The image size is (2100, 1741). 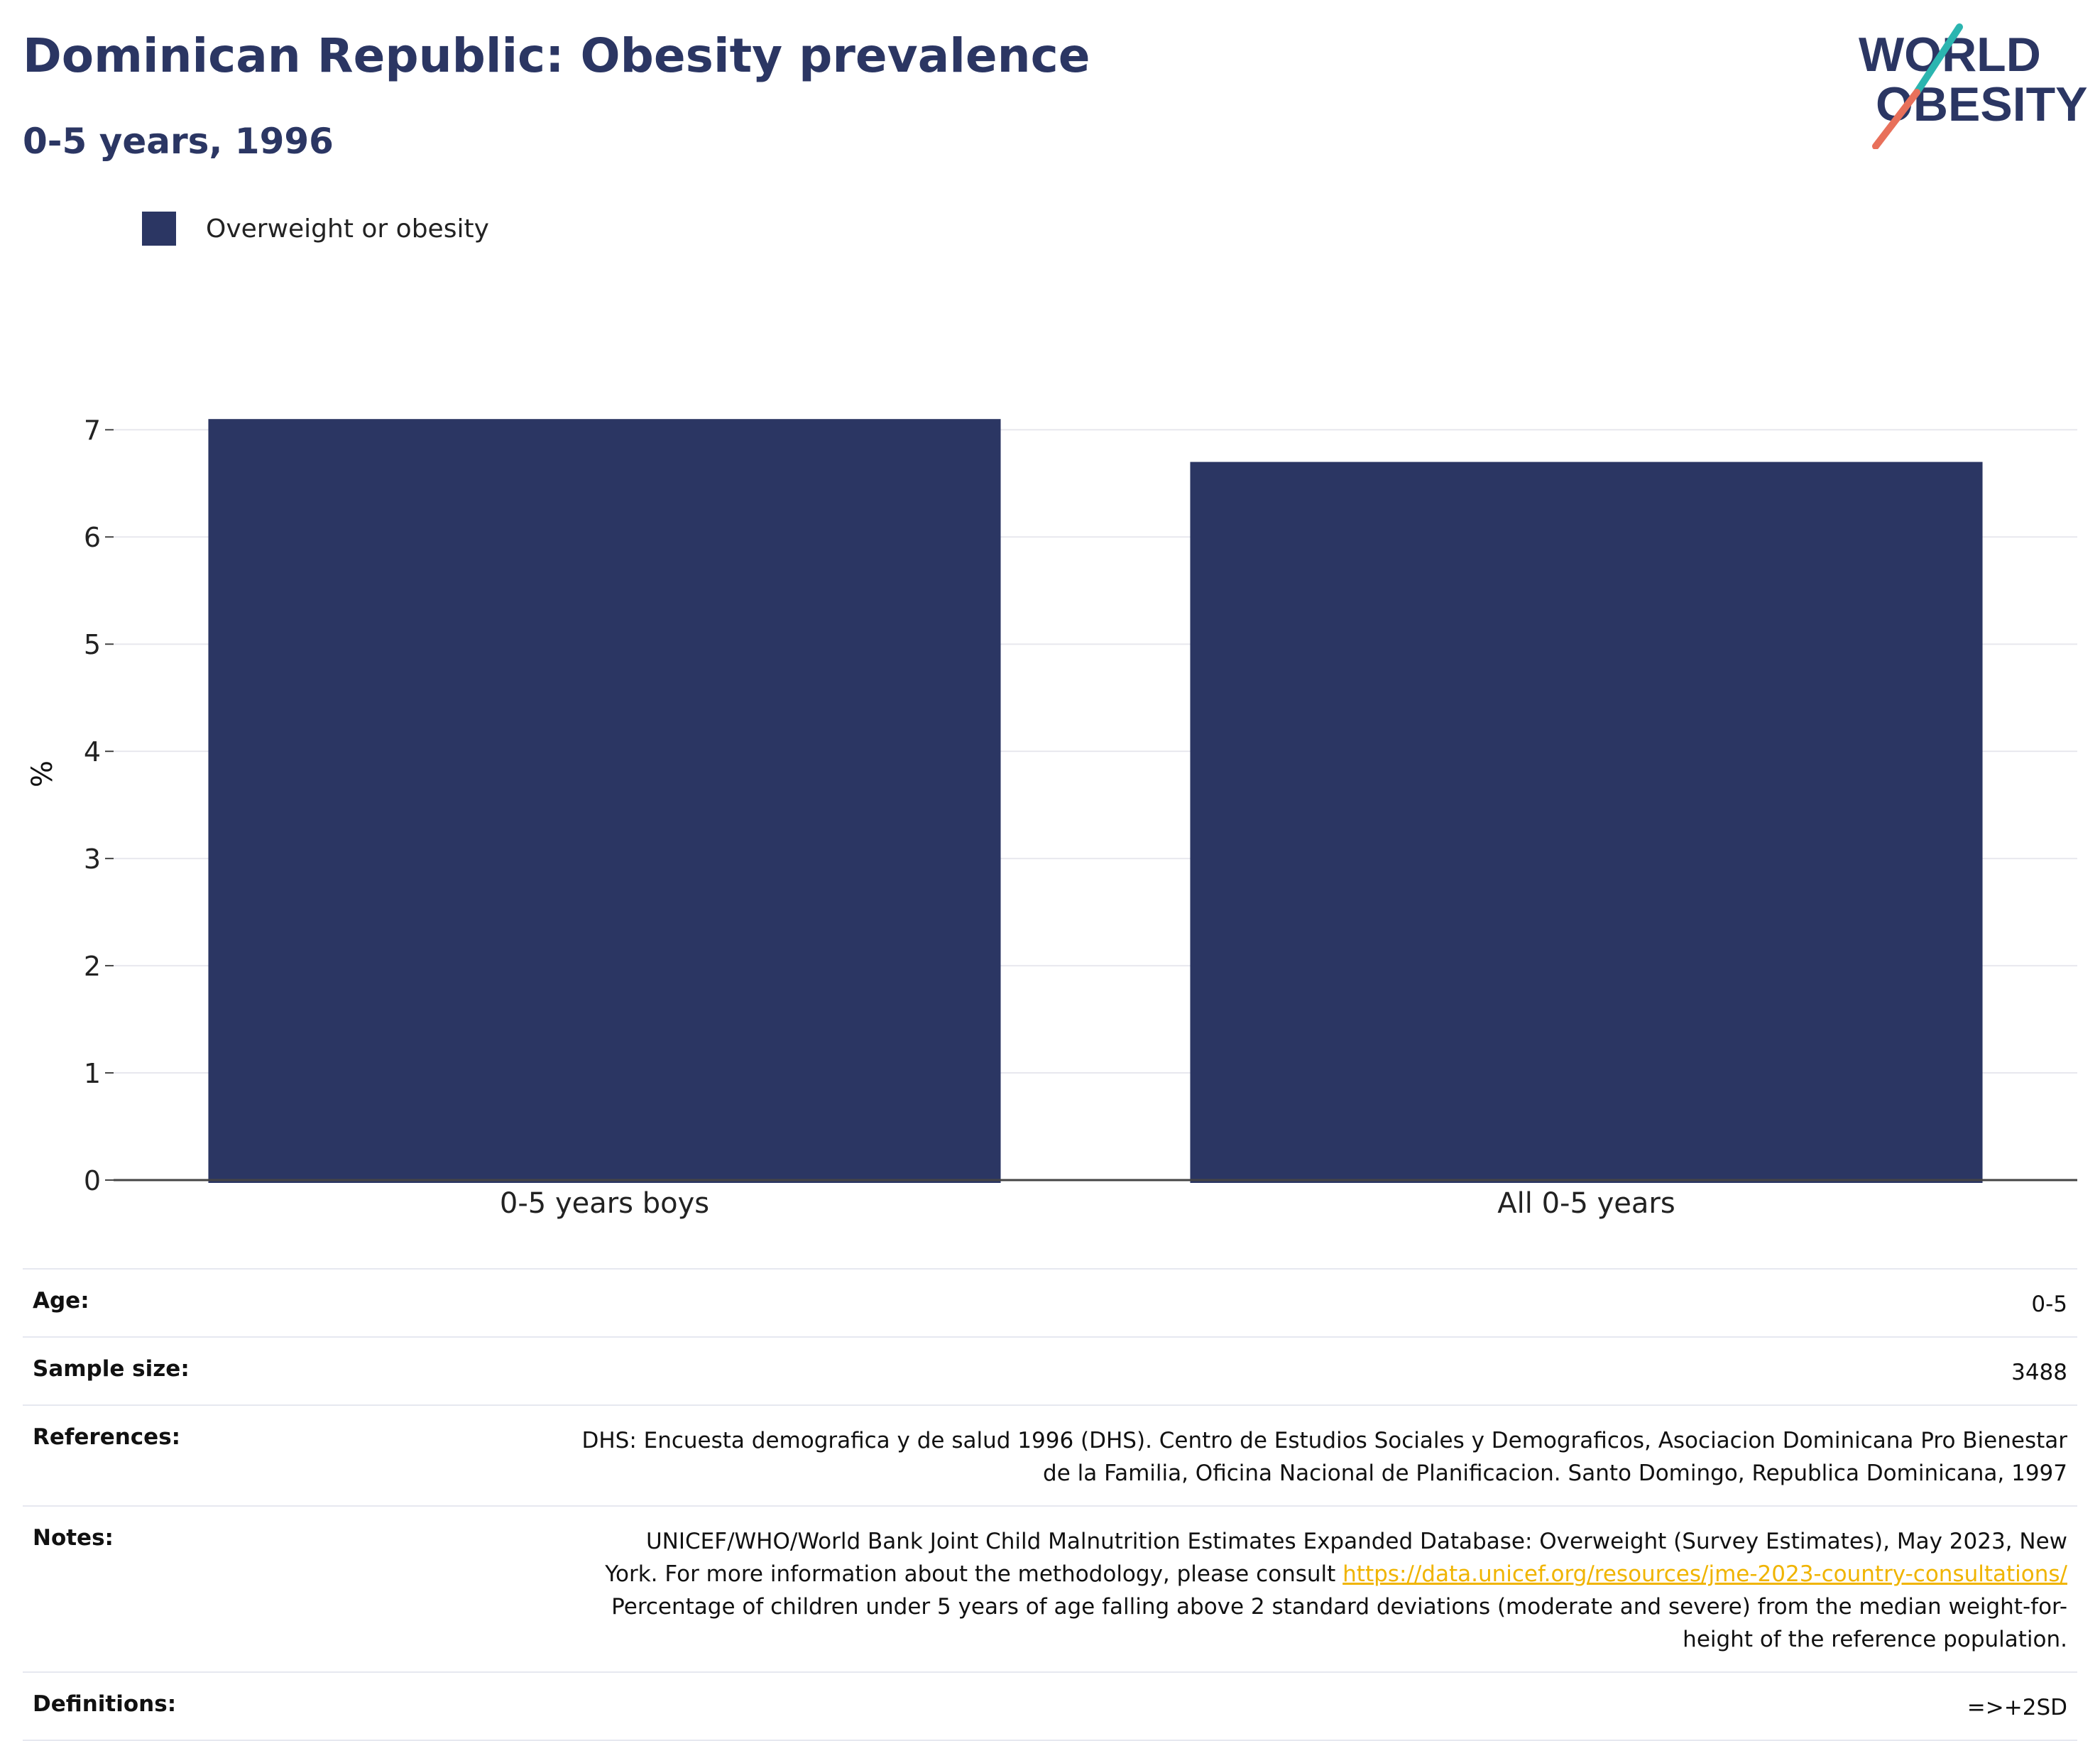 I want to click on x-tick-label: 0-5 years boys, so click(x=604, y=1203).